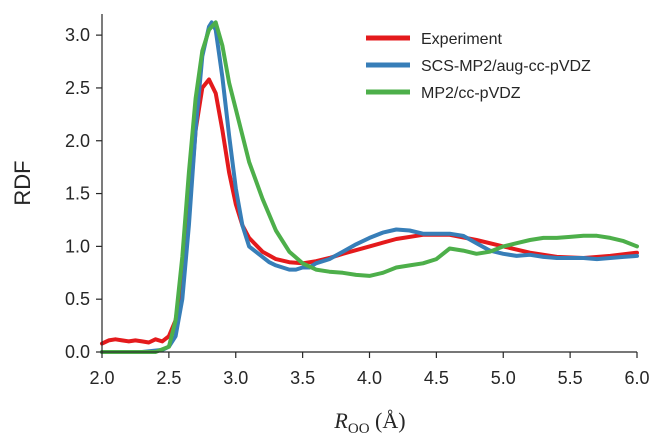 The width and height of the screenshot is (655, 439). What do you see at coordinates (471, 93) in the screenshot?
I see `legend-label: MP2/cc-pVDZ` at bounding box center [471, 93].